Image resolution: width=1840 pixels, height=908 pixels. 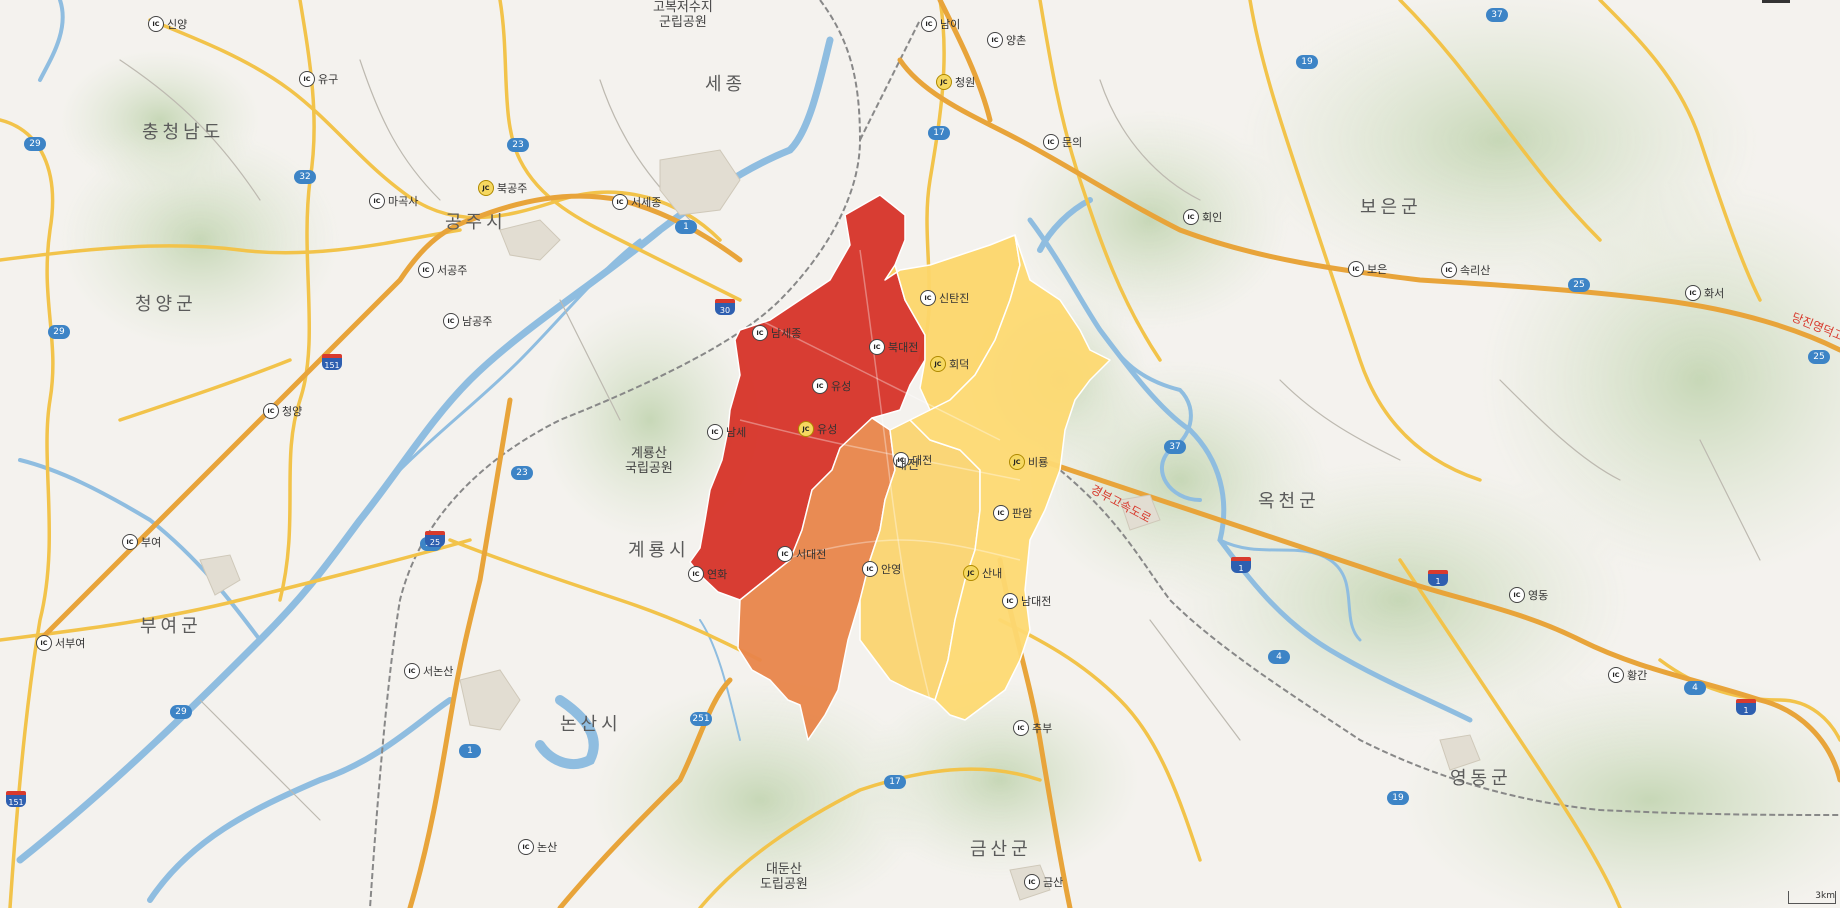 I want to click on interchange-jc: JC 유성, so click(x=817, y=429).